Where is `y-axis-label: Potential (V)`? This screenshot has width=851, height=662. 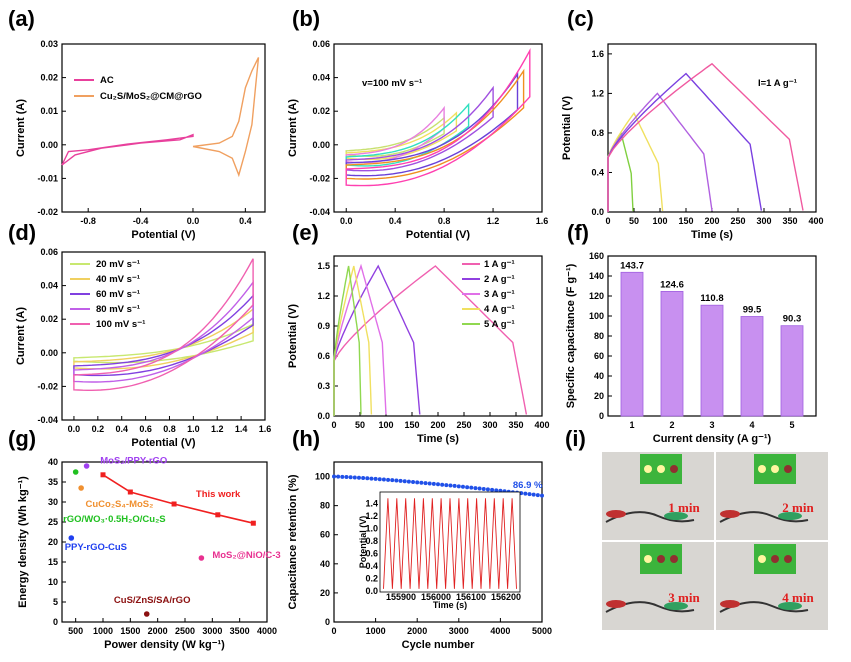
y-axis-label: Potential (V) is located at coordinates (293, 336).